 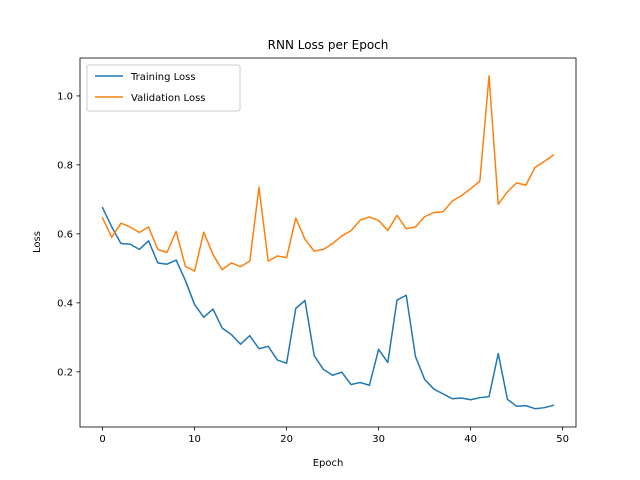 What do you see at coordinates (286, 439) in the screenshot?
I see `x-tick-label: 20` at bounding box center [286, 439].